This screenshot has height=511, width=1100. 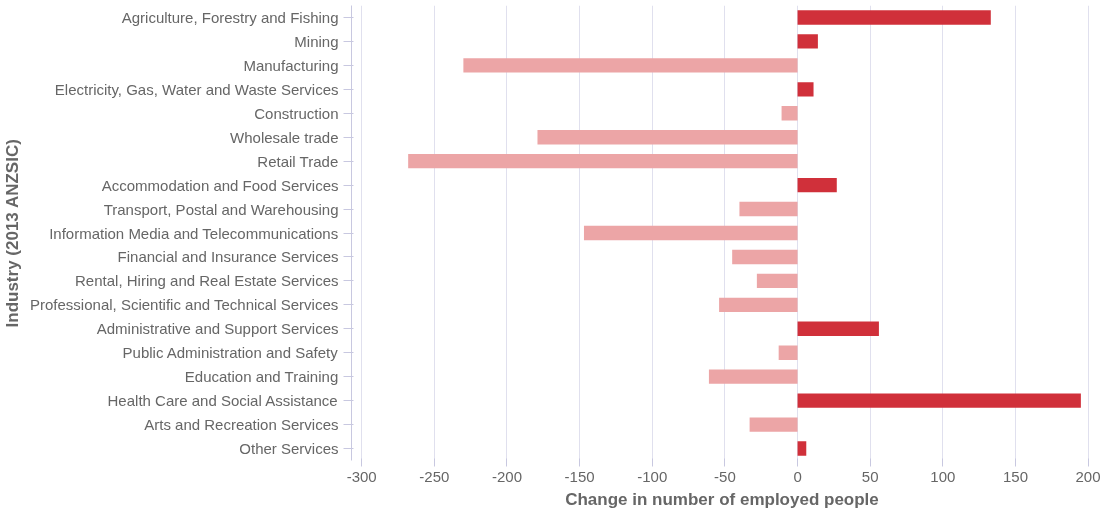 What do you see at coordinates (13, 233) in the screenshot?
I see `y-axis-title: Industry (2013 ANZSIC)` at bounding box center [13, 233].